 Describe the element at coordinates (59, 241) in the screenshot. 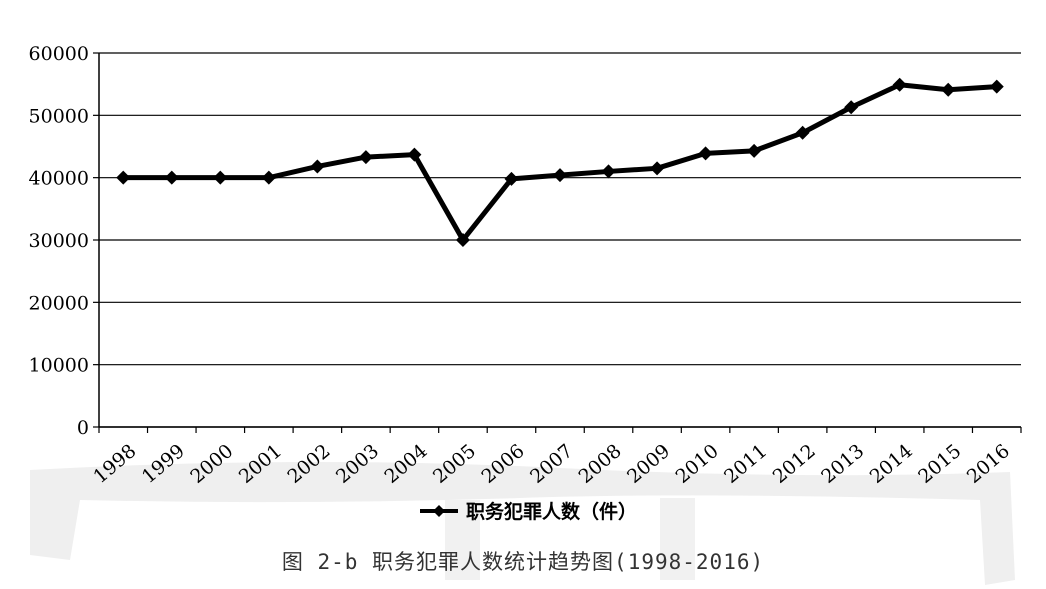

I see `y-tick-label: 30000` at that location.